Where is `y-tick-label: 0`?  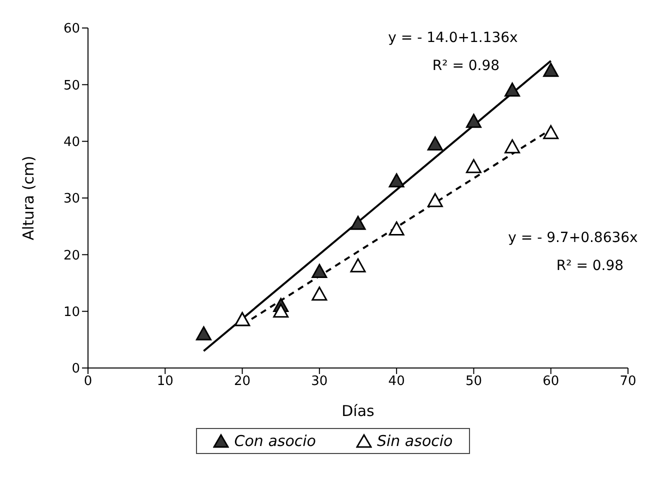 y-tick-label: 0 is located at coordinates (76, 369).